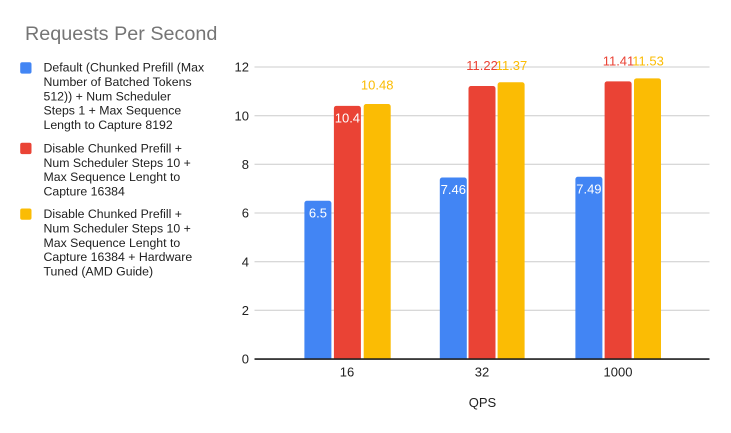 The width and height of the screenshot is (731, 433). I want to click on svg-text: 10, so click(242, 115).